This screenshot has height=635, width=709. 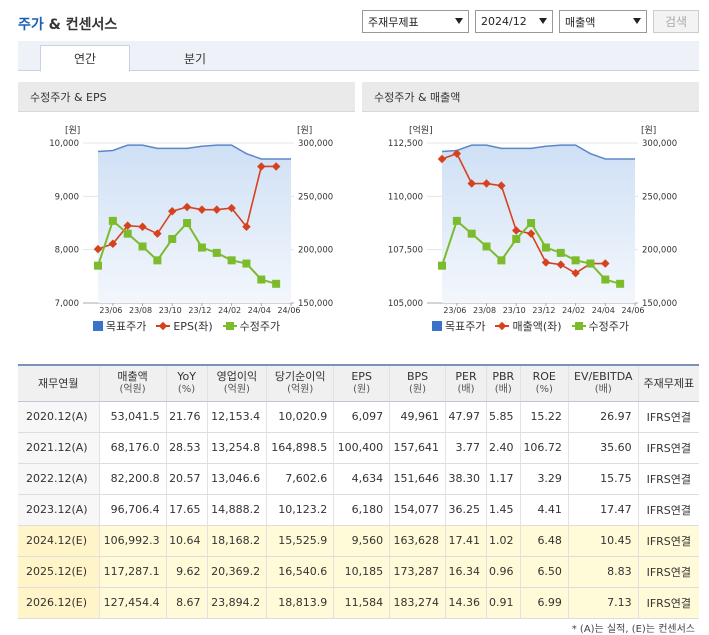 I want to click on metric-select-value: 매출액, so click(x=580, y=22).